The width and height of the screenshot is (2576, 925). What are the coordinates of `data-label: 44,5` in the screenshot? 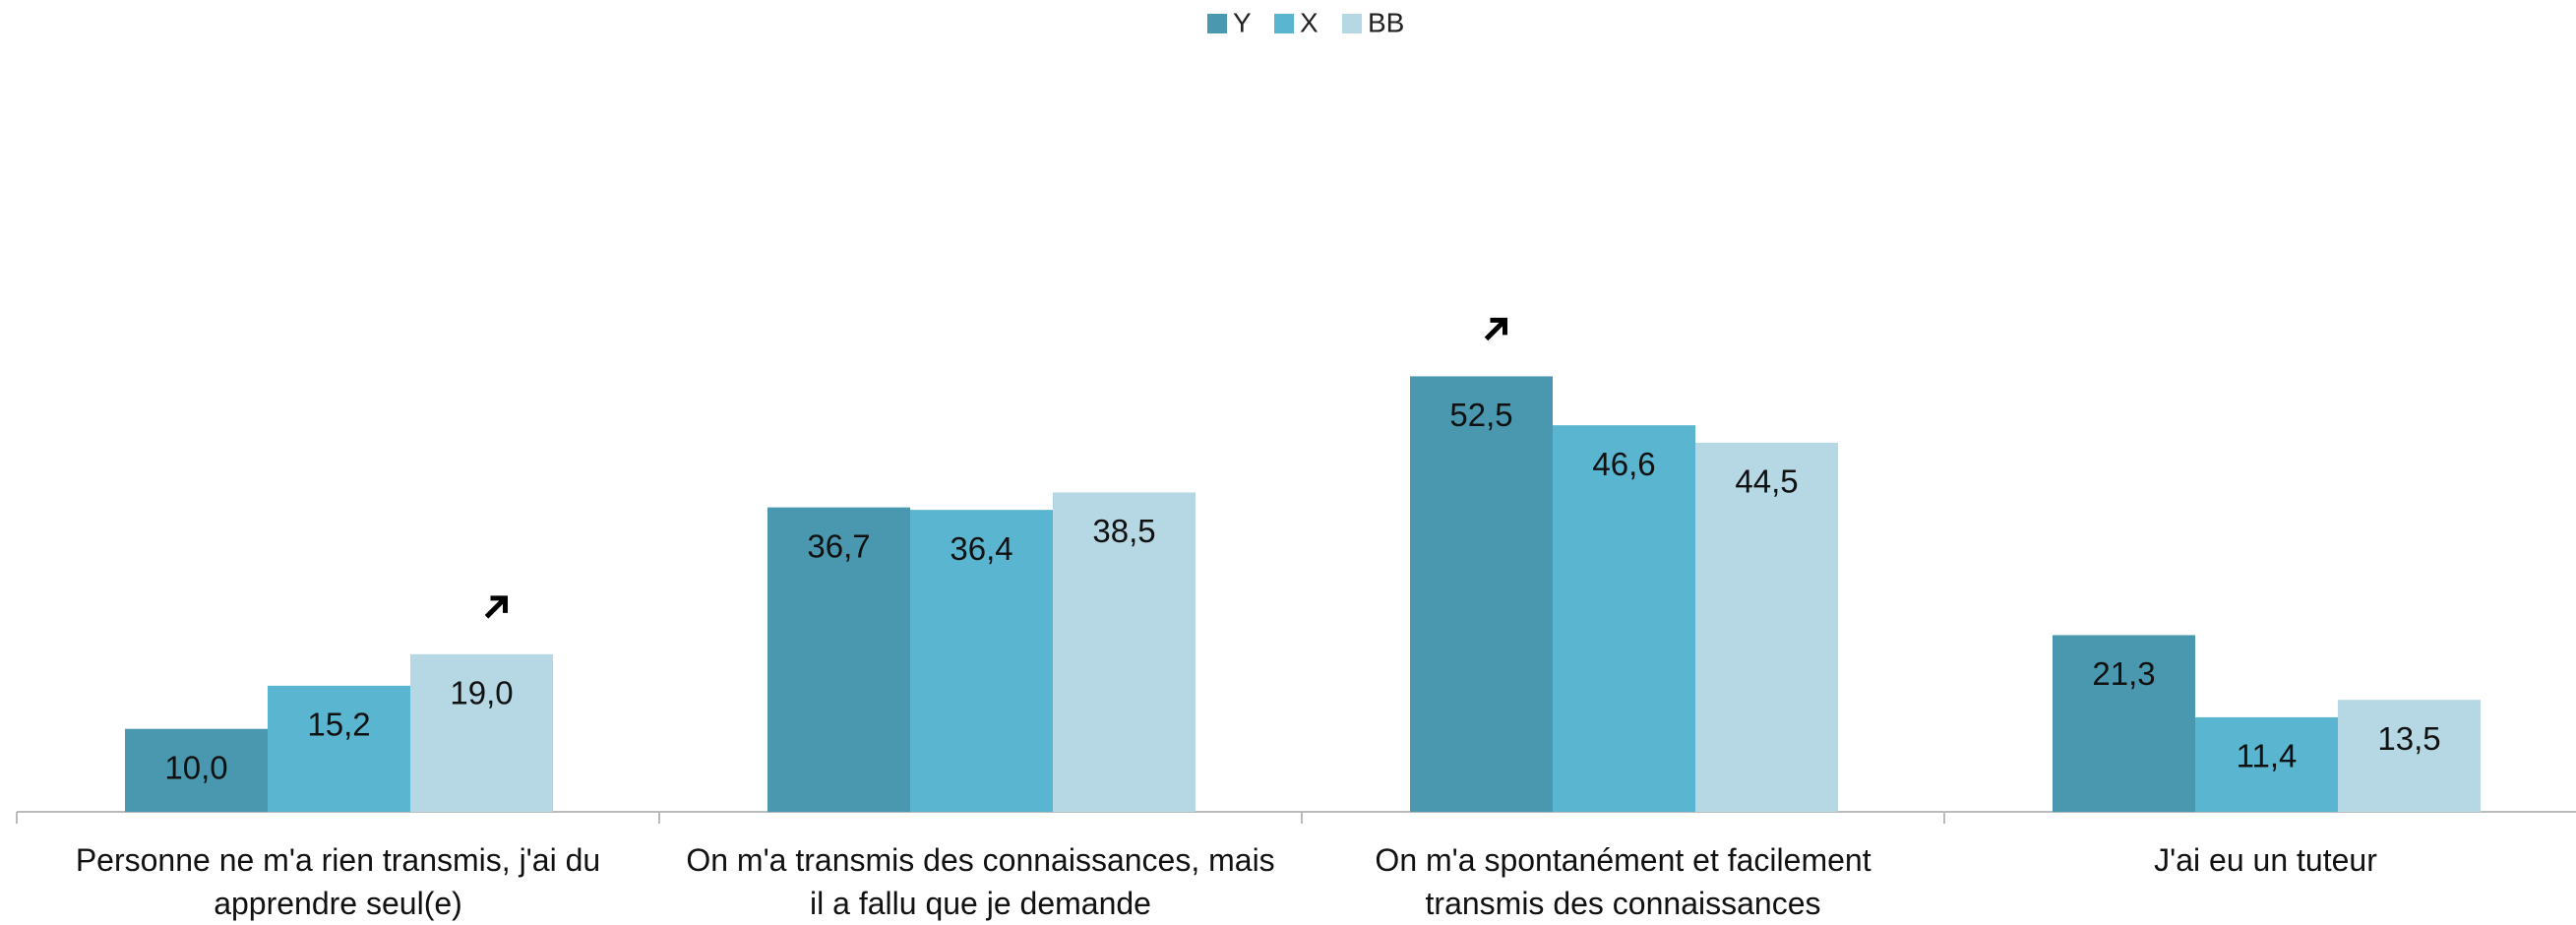 It's located at (1766, 481).